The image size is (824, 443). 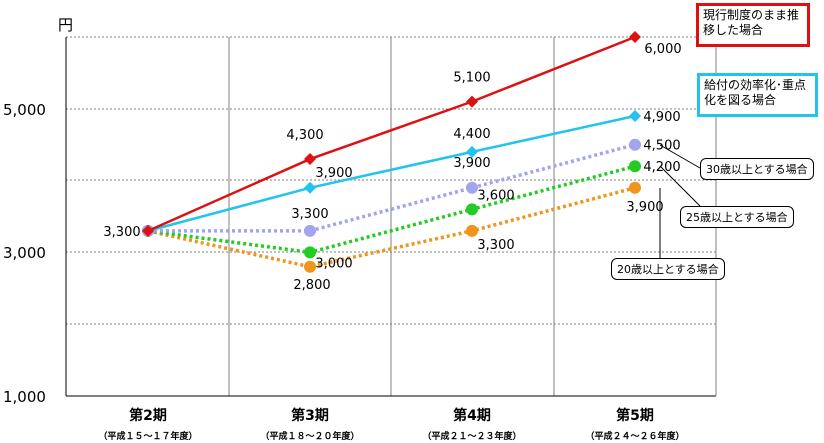 I want to click on data-label-30-years-4: 3,900, so click(x=471, y=163).